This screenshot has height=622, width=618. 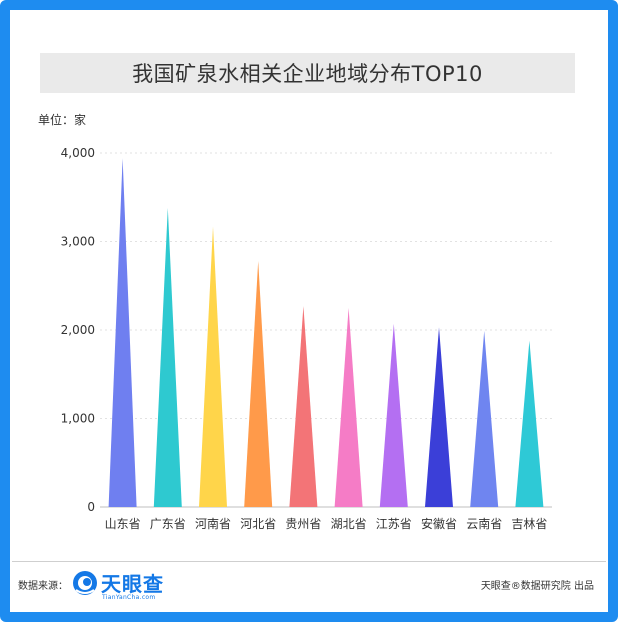 I want to click on x-category-label: 江苏省, so click(x=394, y=524).